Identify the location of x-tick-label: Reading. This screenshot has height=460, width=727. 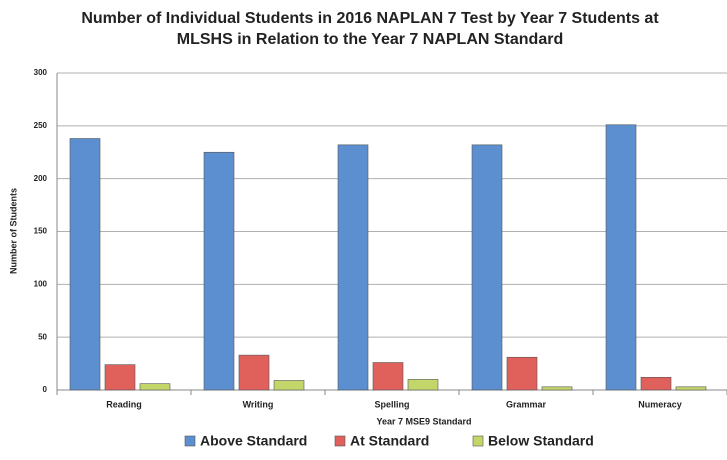
(124, 404).